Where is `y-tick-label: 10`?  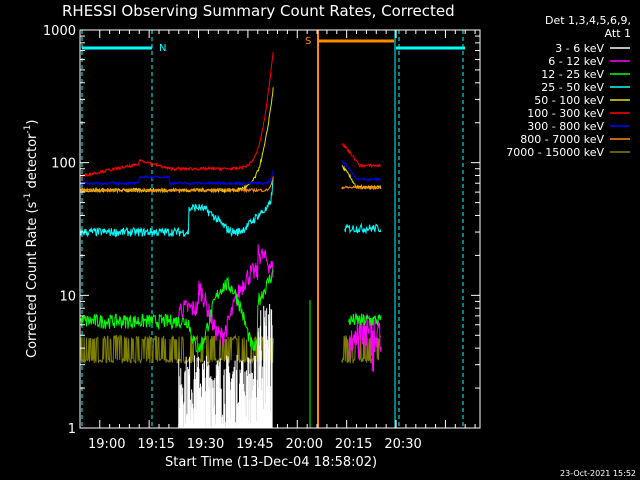
y-tick-label: 10 is located at coordinates (67, 296).